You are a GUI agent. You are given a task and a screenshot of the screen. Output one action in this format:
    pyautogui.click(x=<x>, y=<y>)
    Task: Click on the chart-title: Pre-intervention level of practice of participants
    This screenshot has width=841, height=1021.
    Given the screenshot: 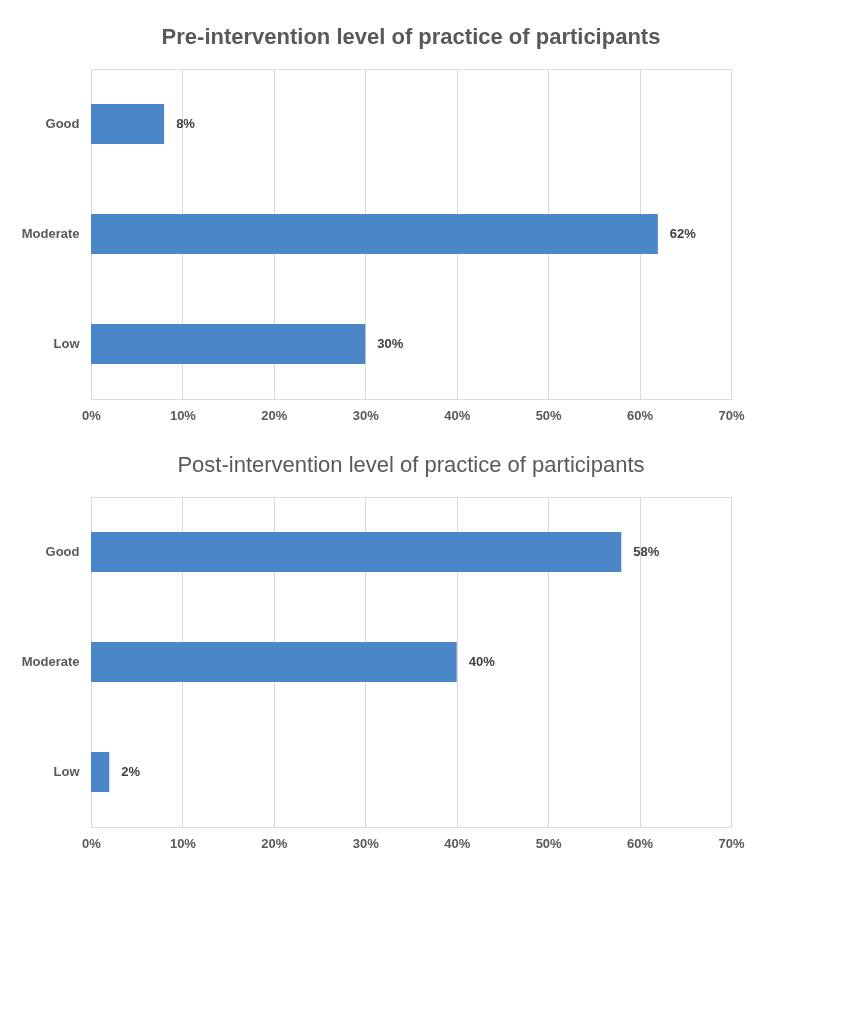 What is the action you would take?
    pyautogui.click(x=411, y=36)
    